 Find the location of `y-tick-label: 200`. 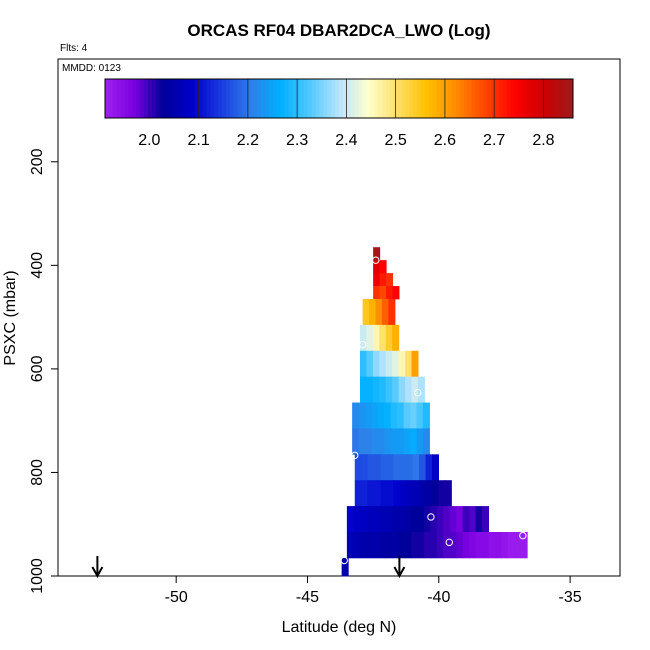

y-tick-label: 200 is located at coordinates (37, 161).